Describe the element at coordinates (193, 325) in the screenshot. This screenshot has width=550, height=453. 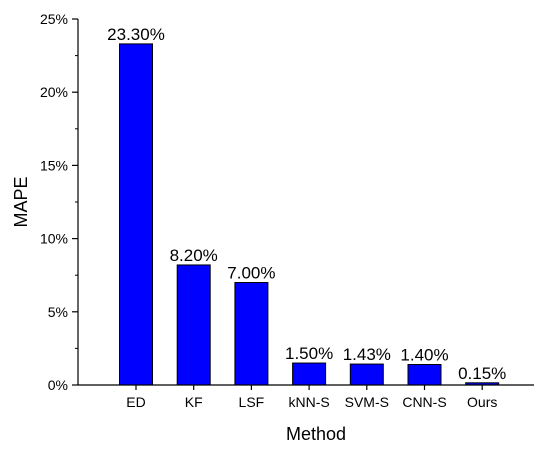
I see `bar-kf` at that location.